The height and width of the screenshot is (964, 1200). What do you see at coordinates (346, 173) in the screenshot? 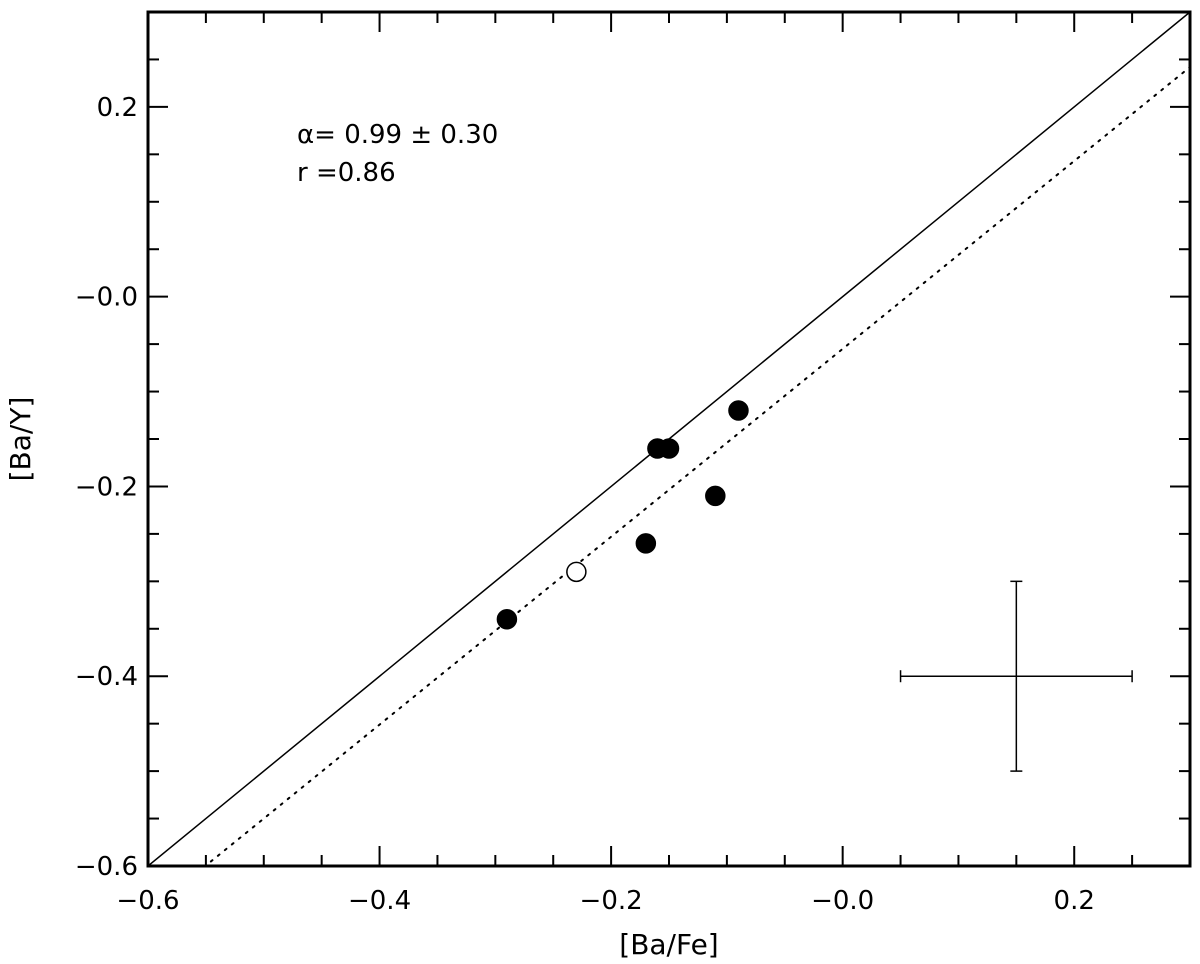
I see `r-annotation: r =0.86` at bounding box center [346, 173].